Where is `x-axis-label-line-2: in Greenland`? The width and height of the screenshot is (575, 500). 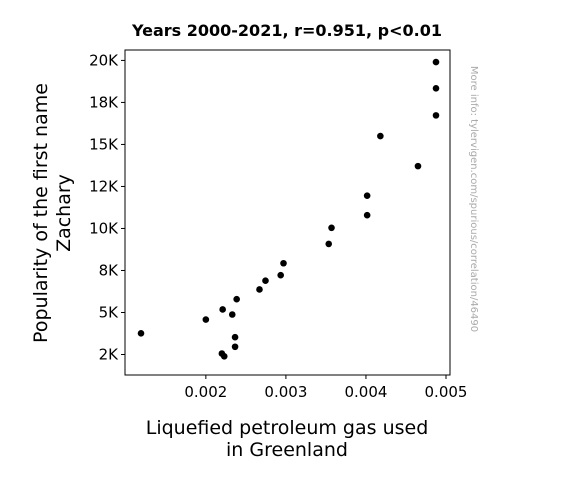 x-axis-label-line-2: in Greenland is located at coordinates (287, 450).